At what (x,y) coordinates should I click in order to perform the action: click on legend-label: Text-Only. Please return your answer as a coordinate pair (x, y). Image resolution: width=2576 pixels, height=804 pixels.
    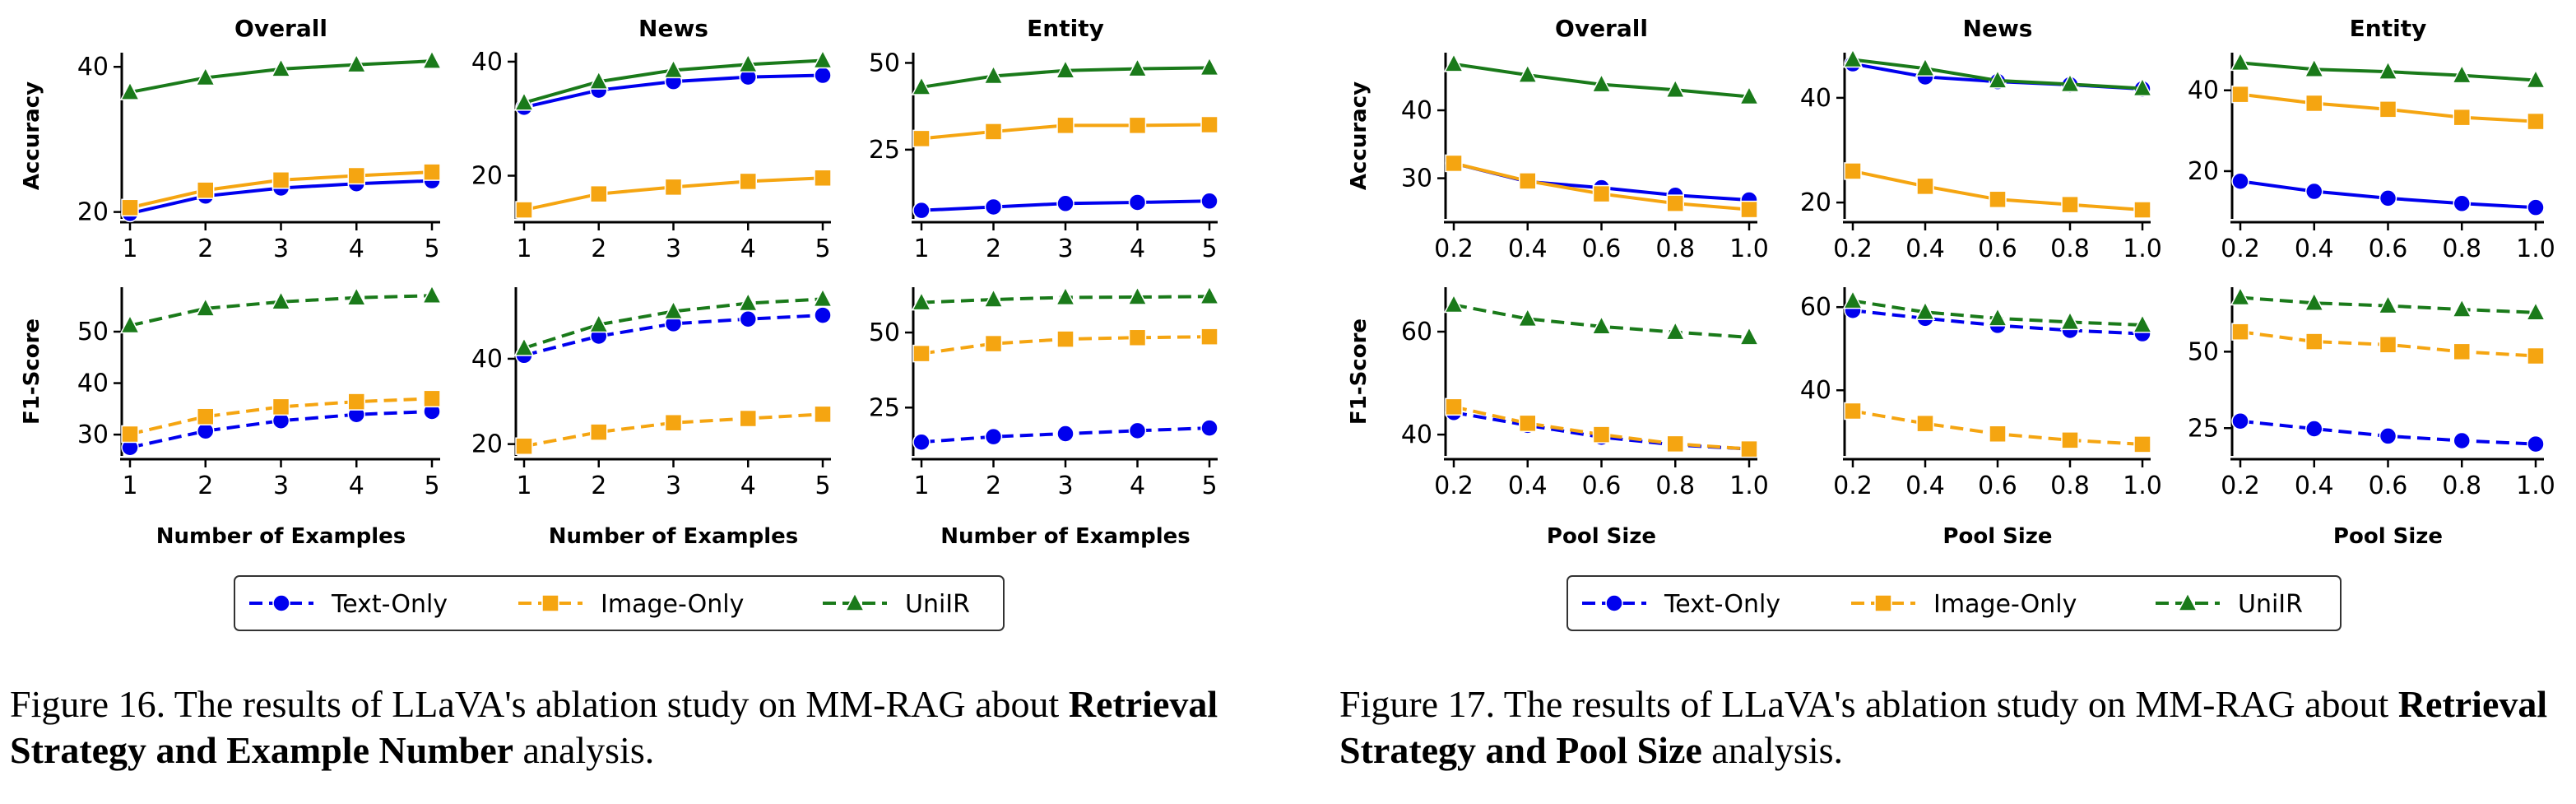
    Looking at the image, I should click on (389, 604).